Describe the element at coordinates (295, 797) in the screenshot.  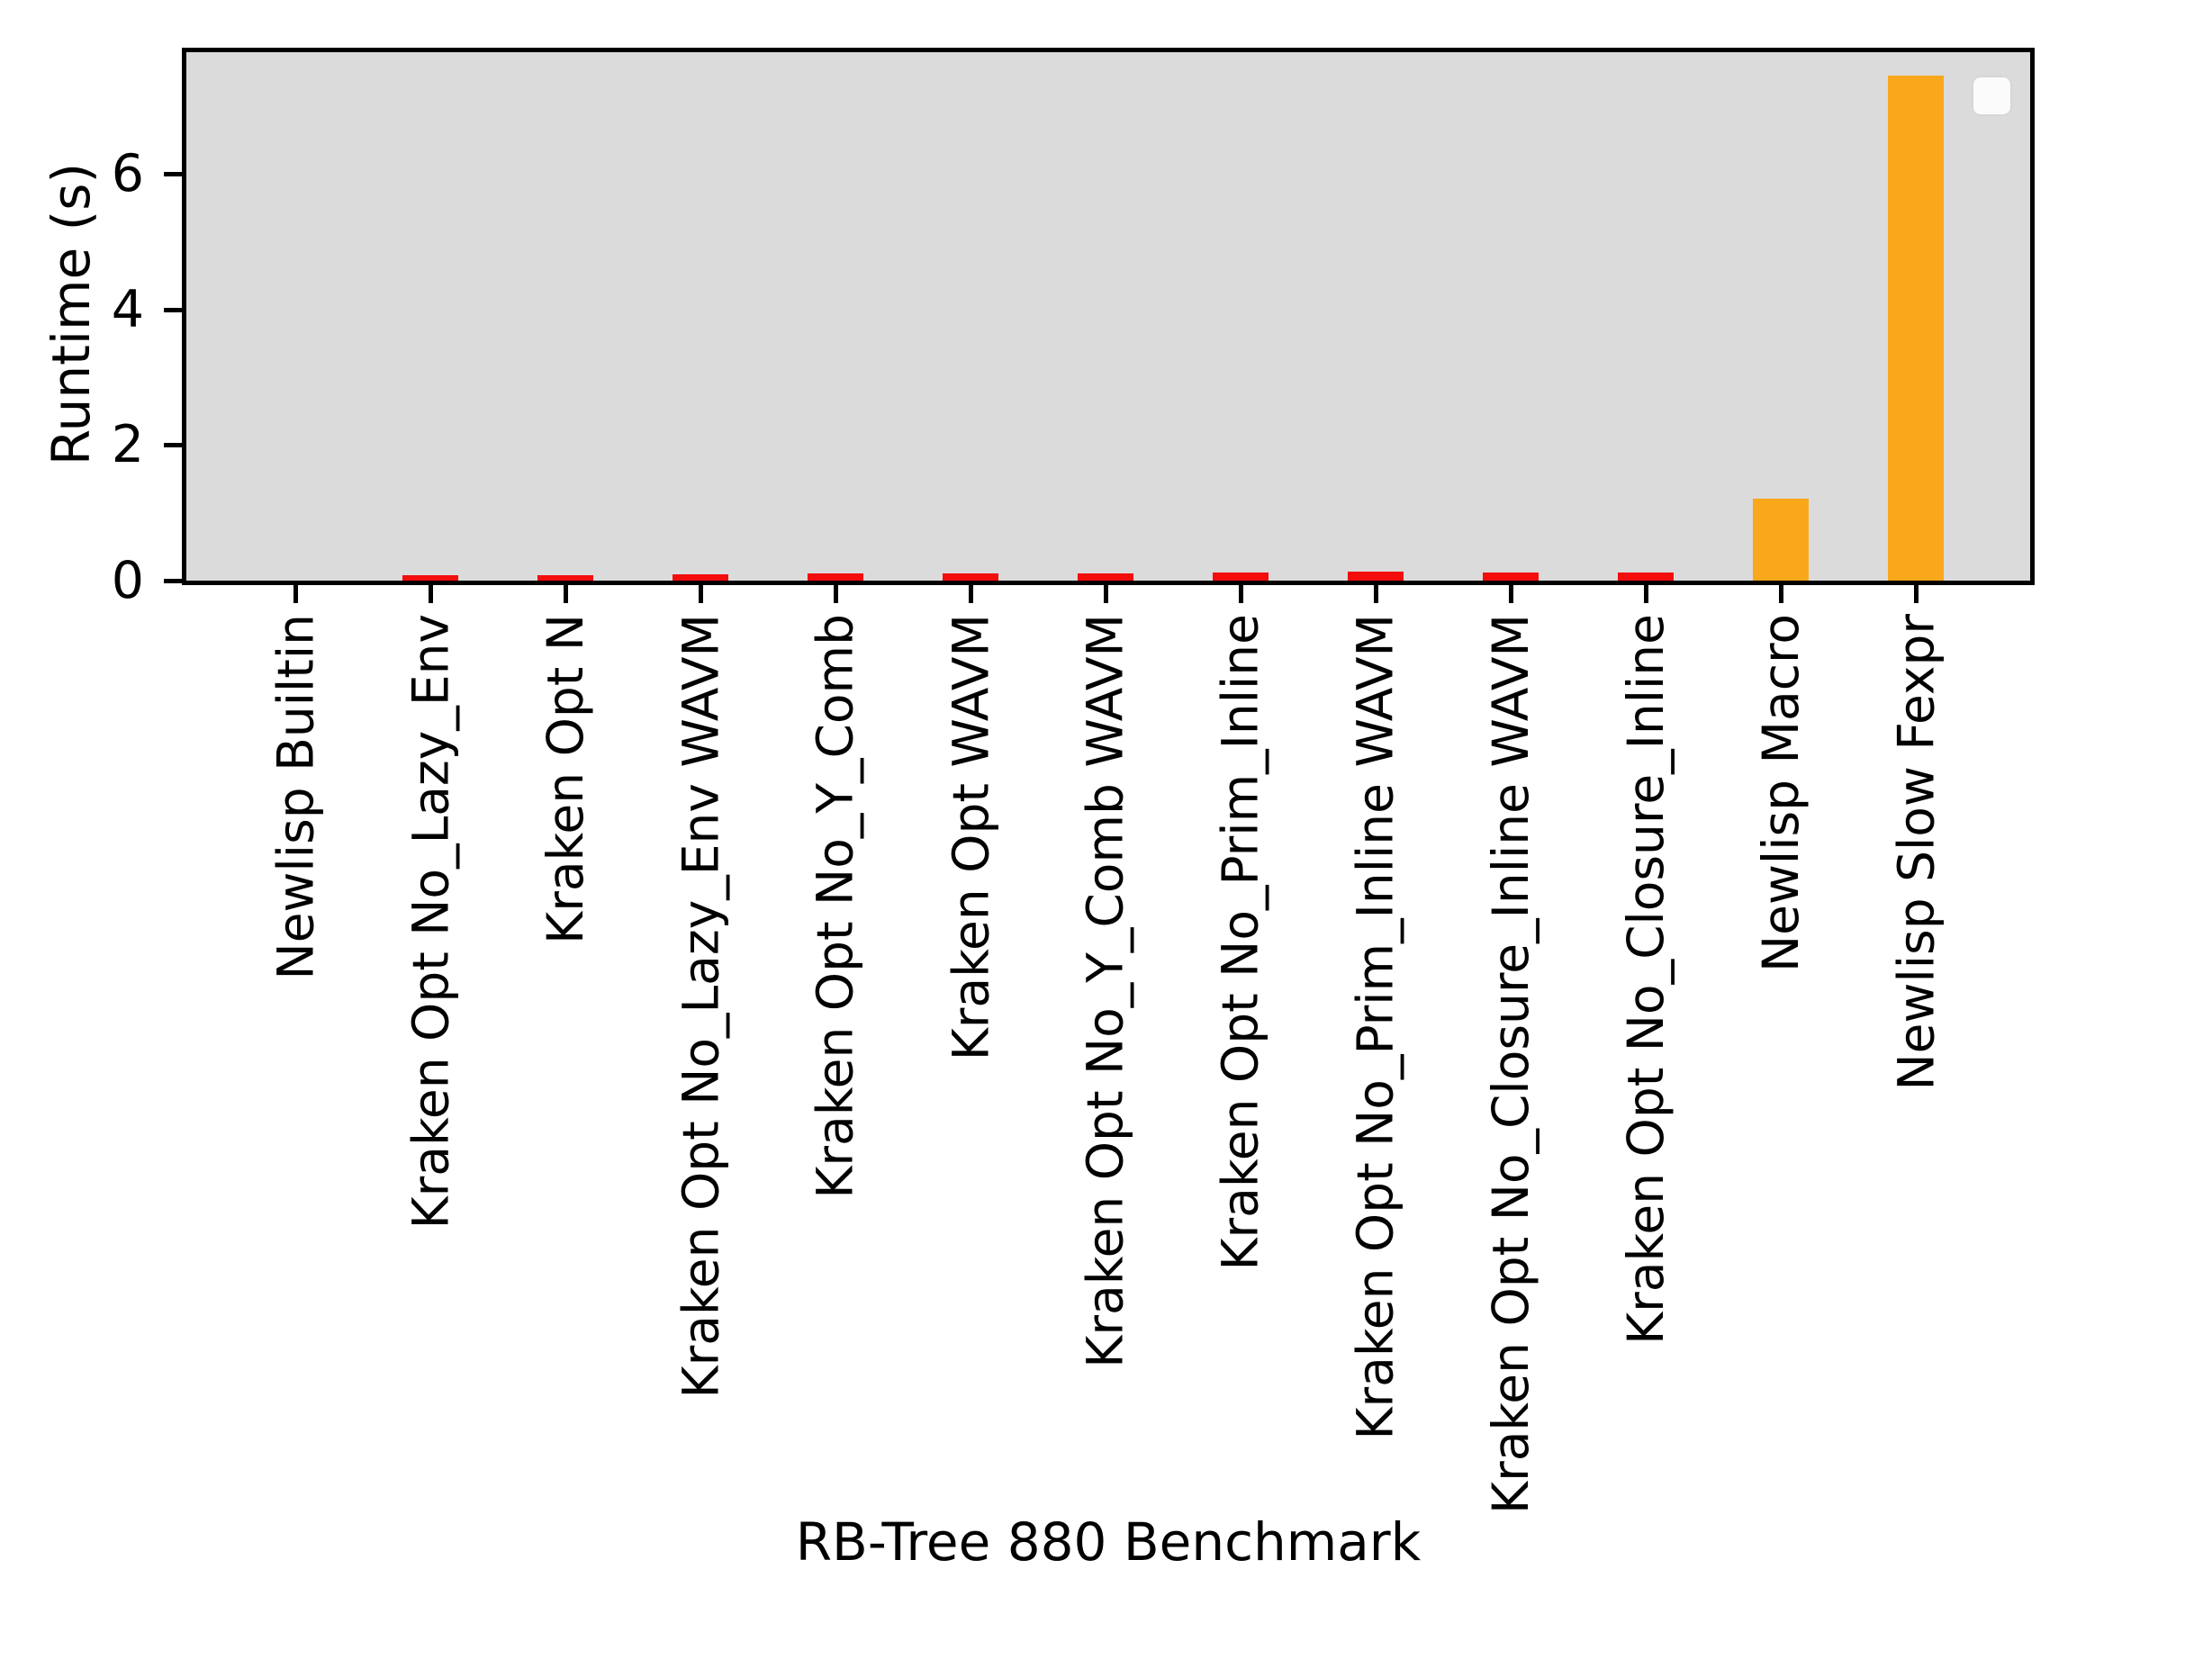
I see `x-tick-label: Newlisp Builtin` at that location.